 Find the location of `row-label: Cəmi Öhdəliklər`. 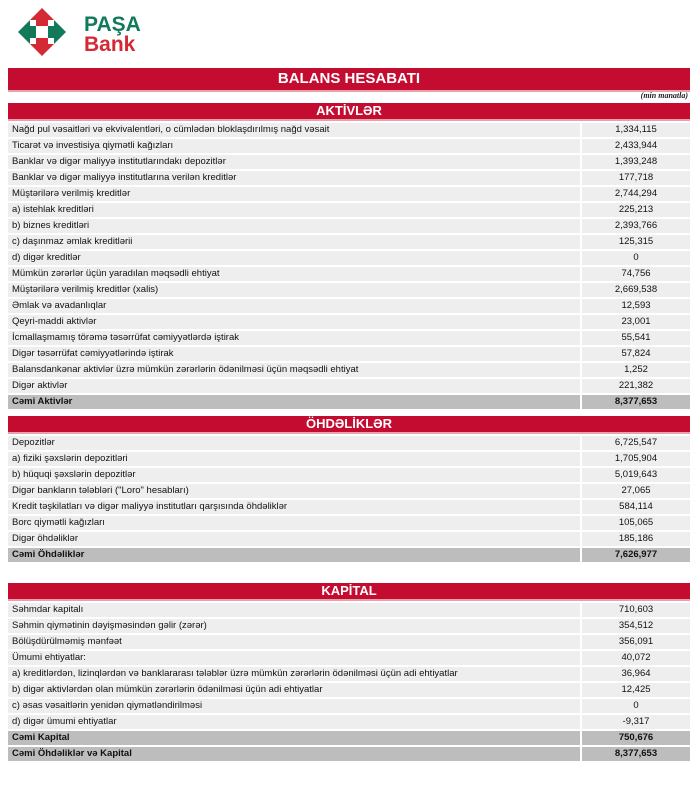

row-label: Cəmi Öhdəliklər is located at coordinates (294, 555).